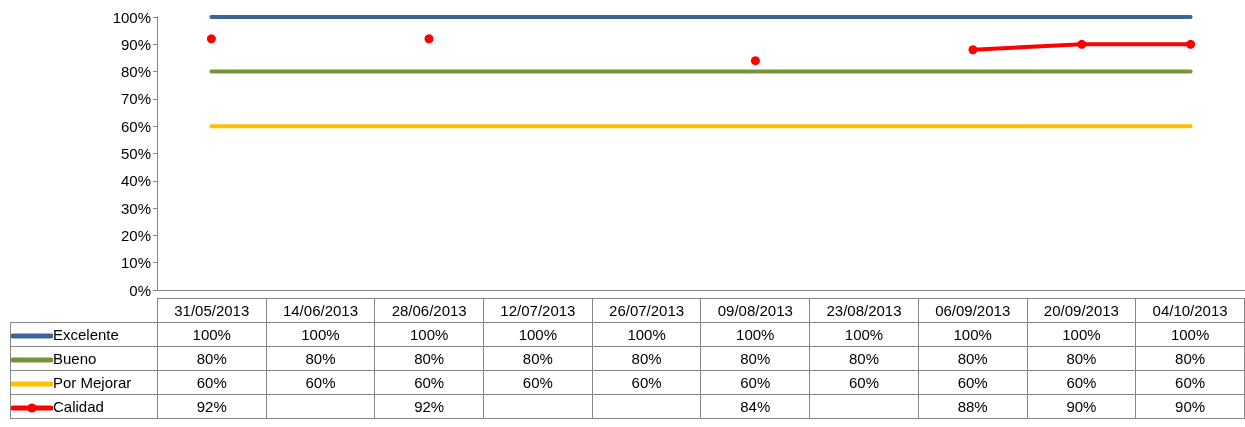 This screenshot has width=1245, height=427. Describe the element at coordinates (135, 72) in the screenshot. I see `y-tick-label: 80%` at that location.